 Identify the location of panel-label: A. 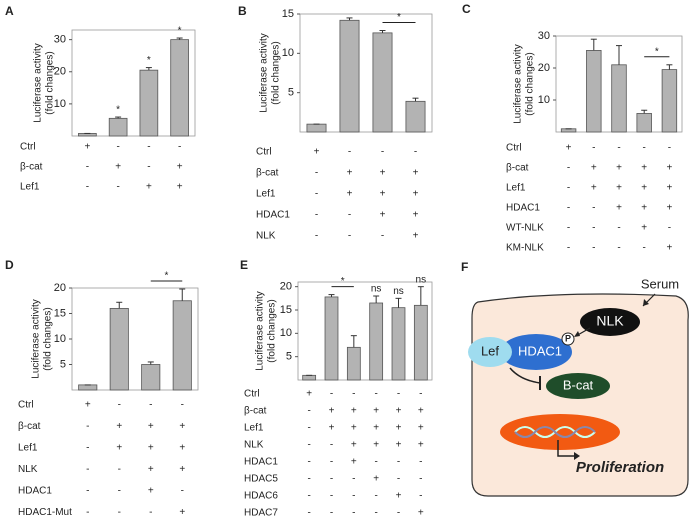
(9, 11).